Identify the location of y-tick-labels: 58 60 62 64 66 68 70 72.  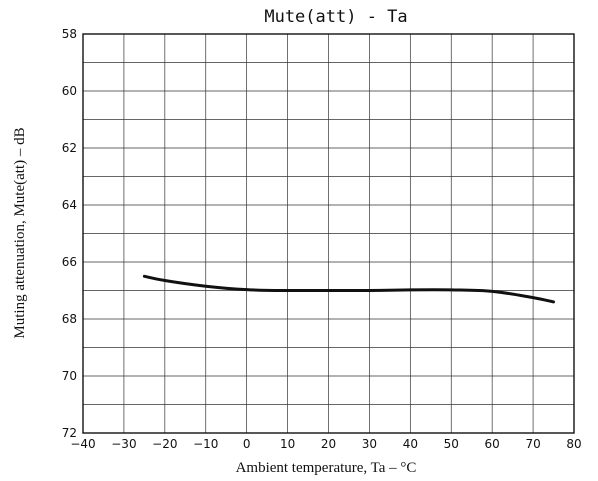
(69, 233).